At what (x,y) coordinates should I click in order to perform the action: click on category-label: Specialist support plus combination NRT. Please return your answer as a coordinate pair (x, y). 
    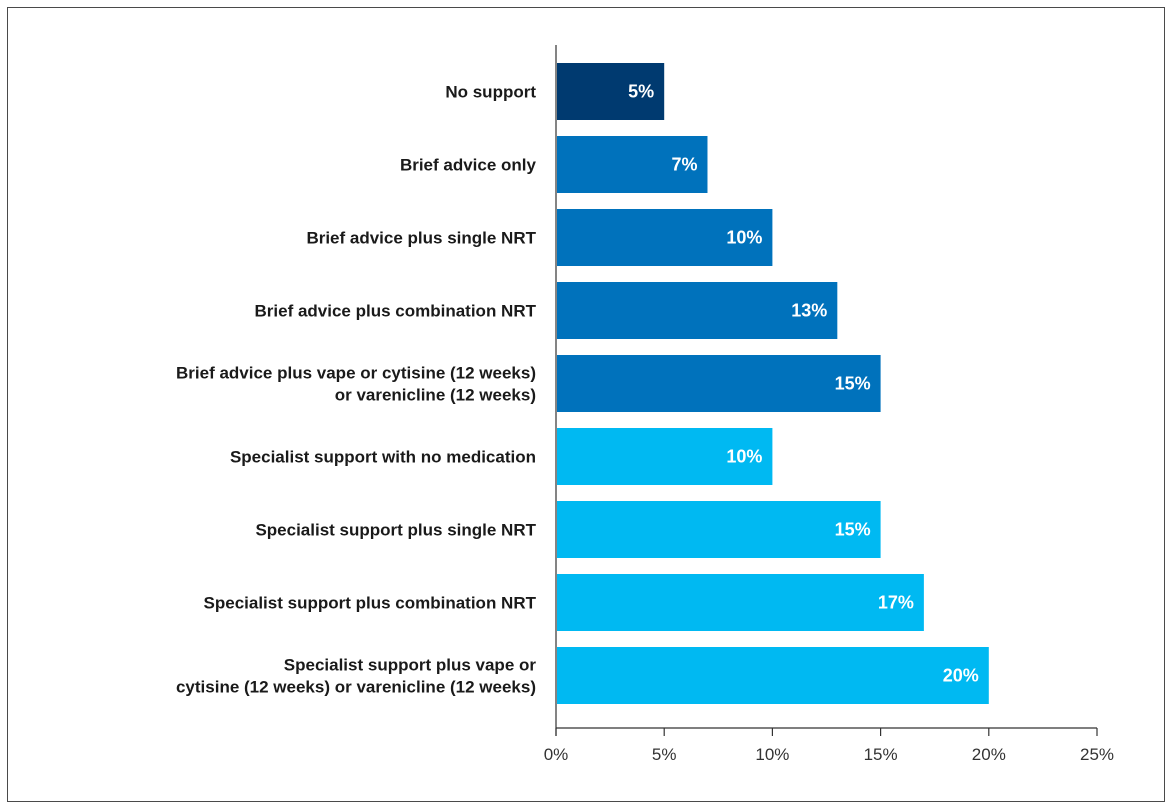
    Looking at the image, I should click on (370, 603).